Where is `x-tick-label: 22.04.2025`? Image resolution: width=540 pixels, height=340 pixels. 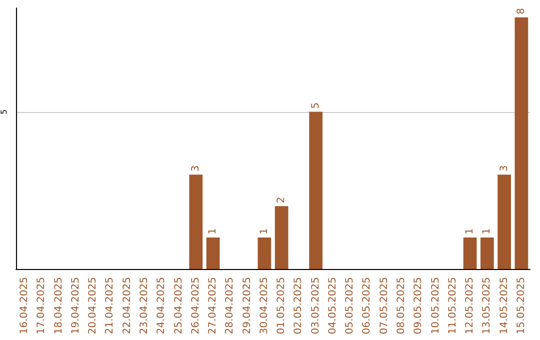
x-tick-label: 22.04.2025 is located at coordinates (127, 305).